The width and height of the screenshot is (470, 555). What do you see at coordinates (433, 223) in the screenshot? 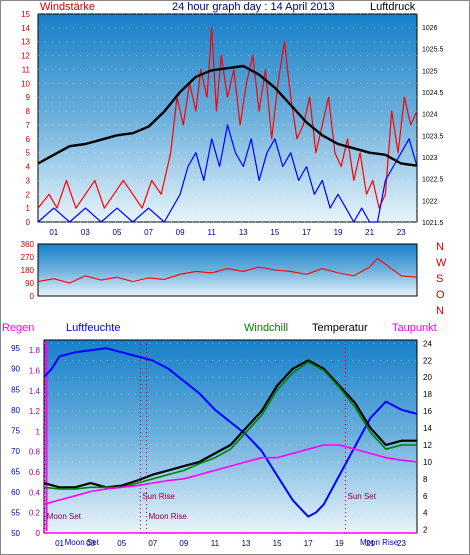
I see `panel1-right-tick-0: 1021.5` at bounding box center [433, 223].